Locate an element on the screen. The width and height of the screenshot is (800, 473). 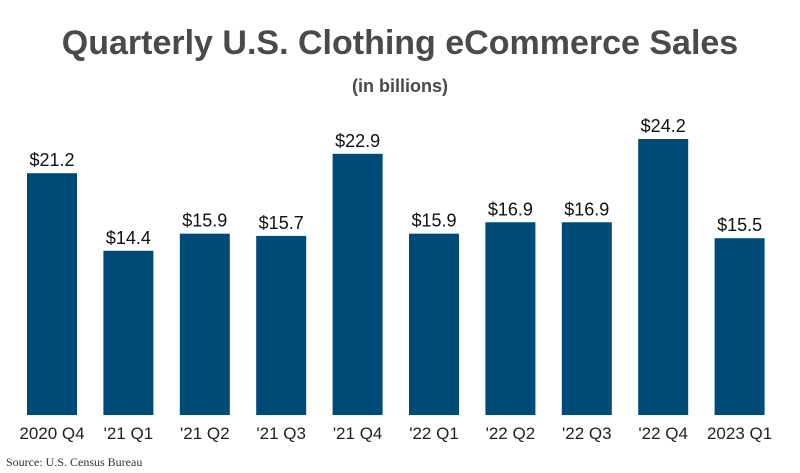
bar-value-label: $15.7 is located at coordinates (281, 223).